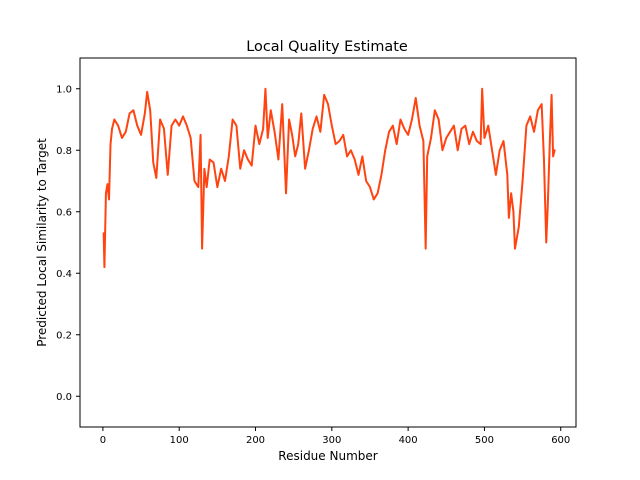 The width and height of the screenshot is (640, 480). I want to click on y-tick-label: 0.8, so click(64, 151).